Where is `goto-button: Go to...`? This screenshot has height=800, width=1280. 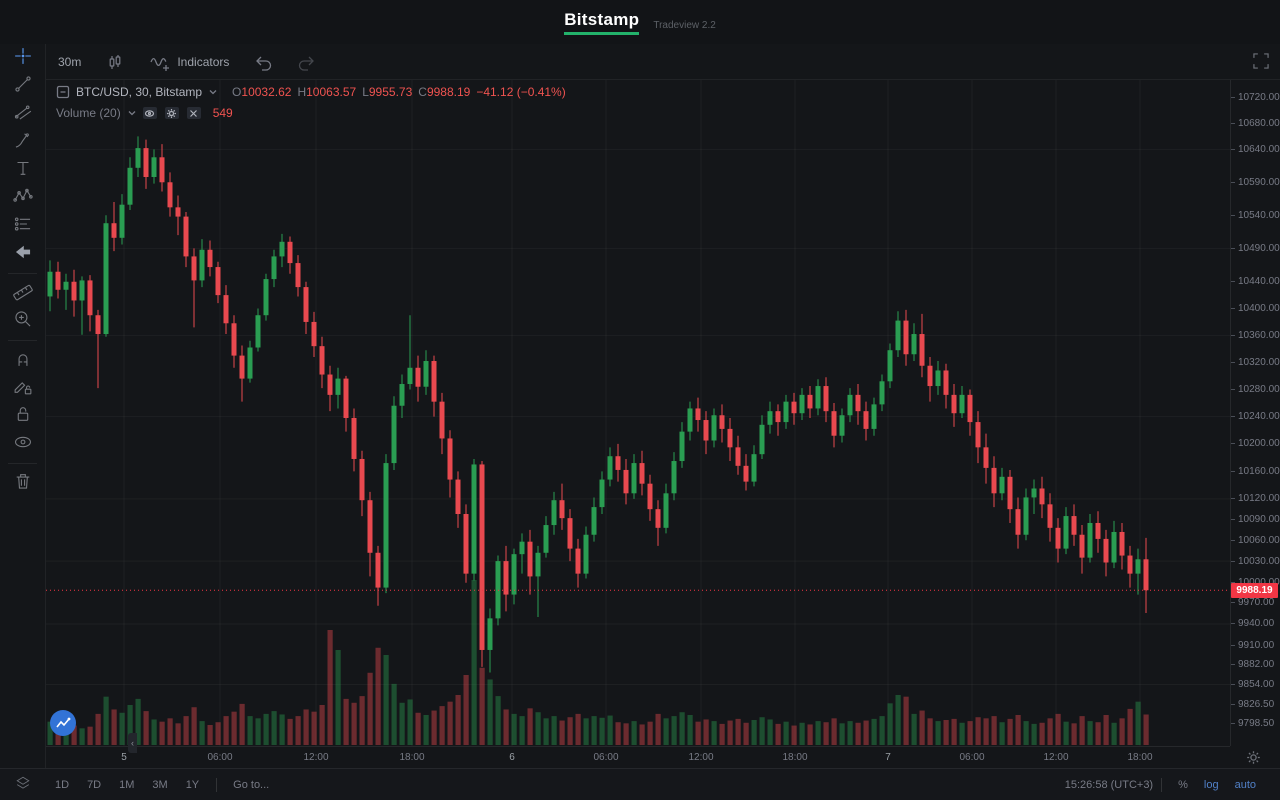 goto-button: Go to... is located at coordinates (251, 784).